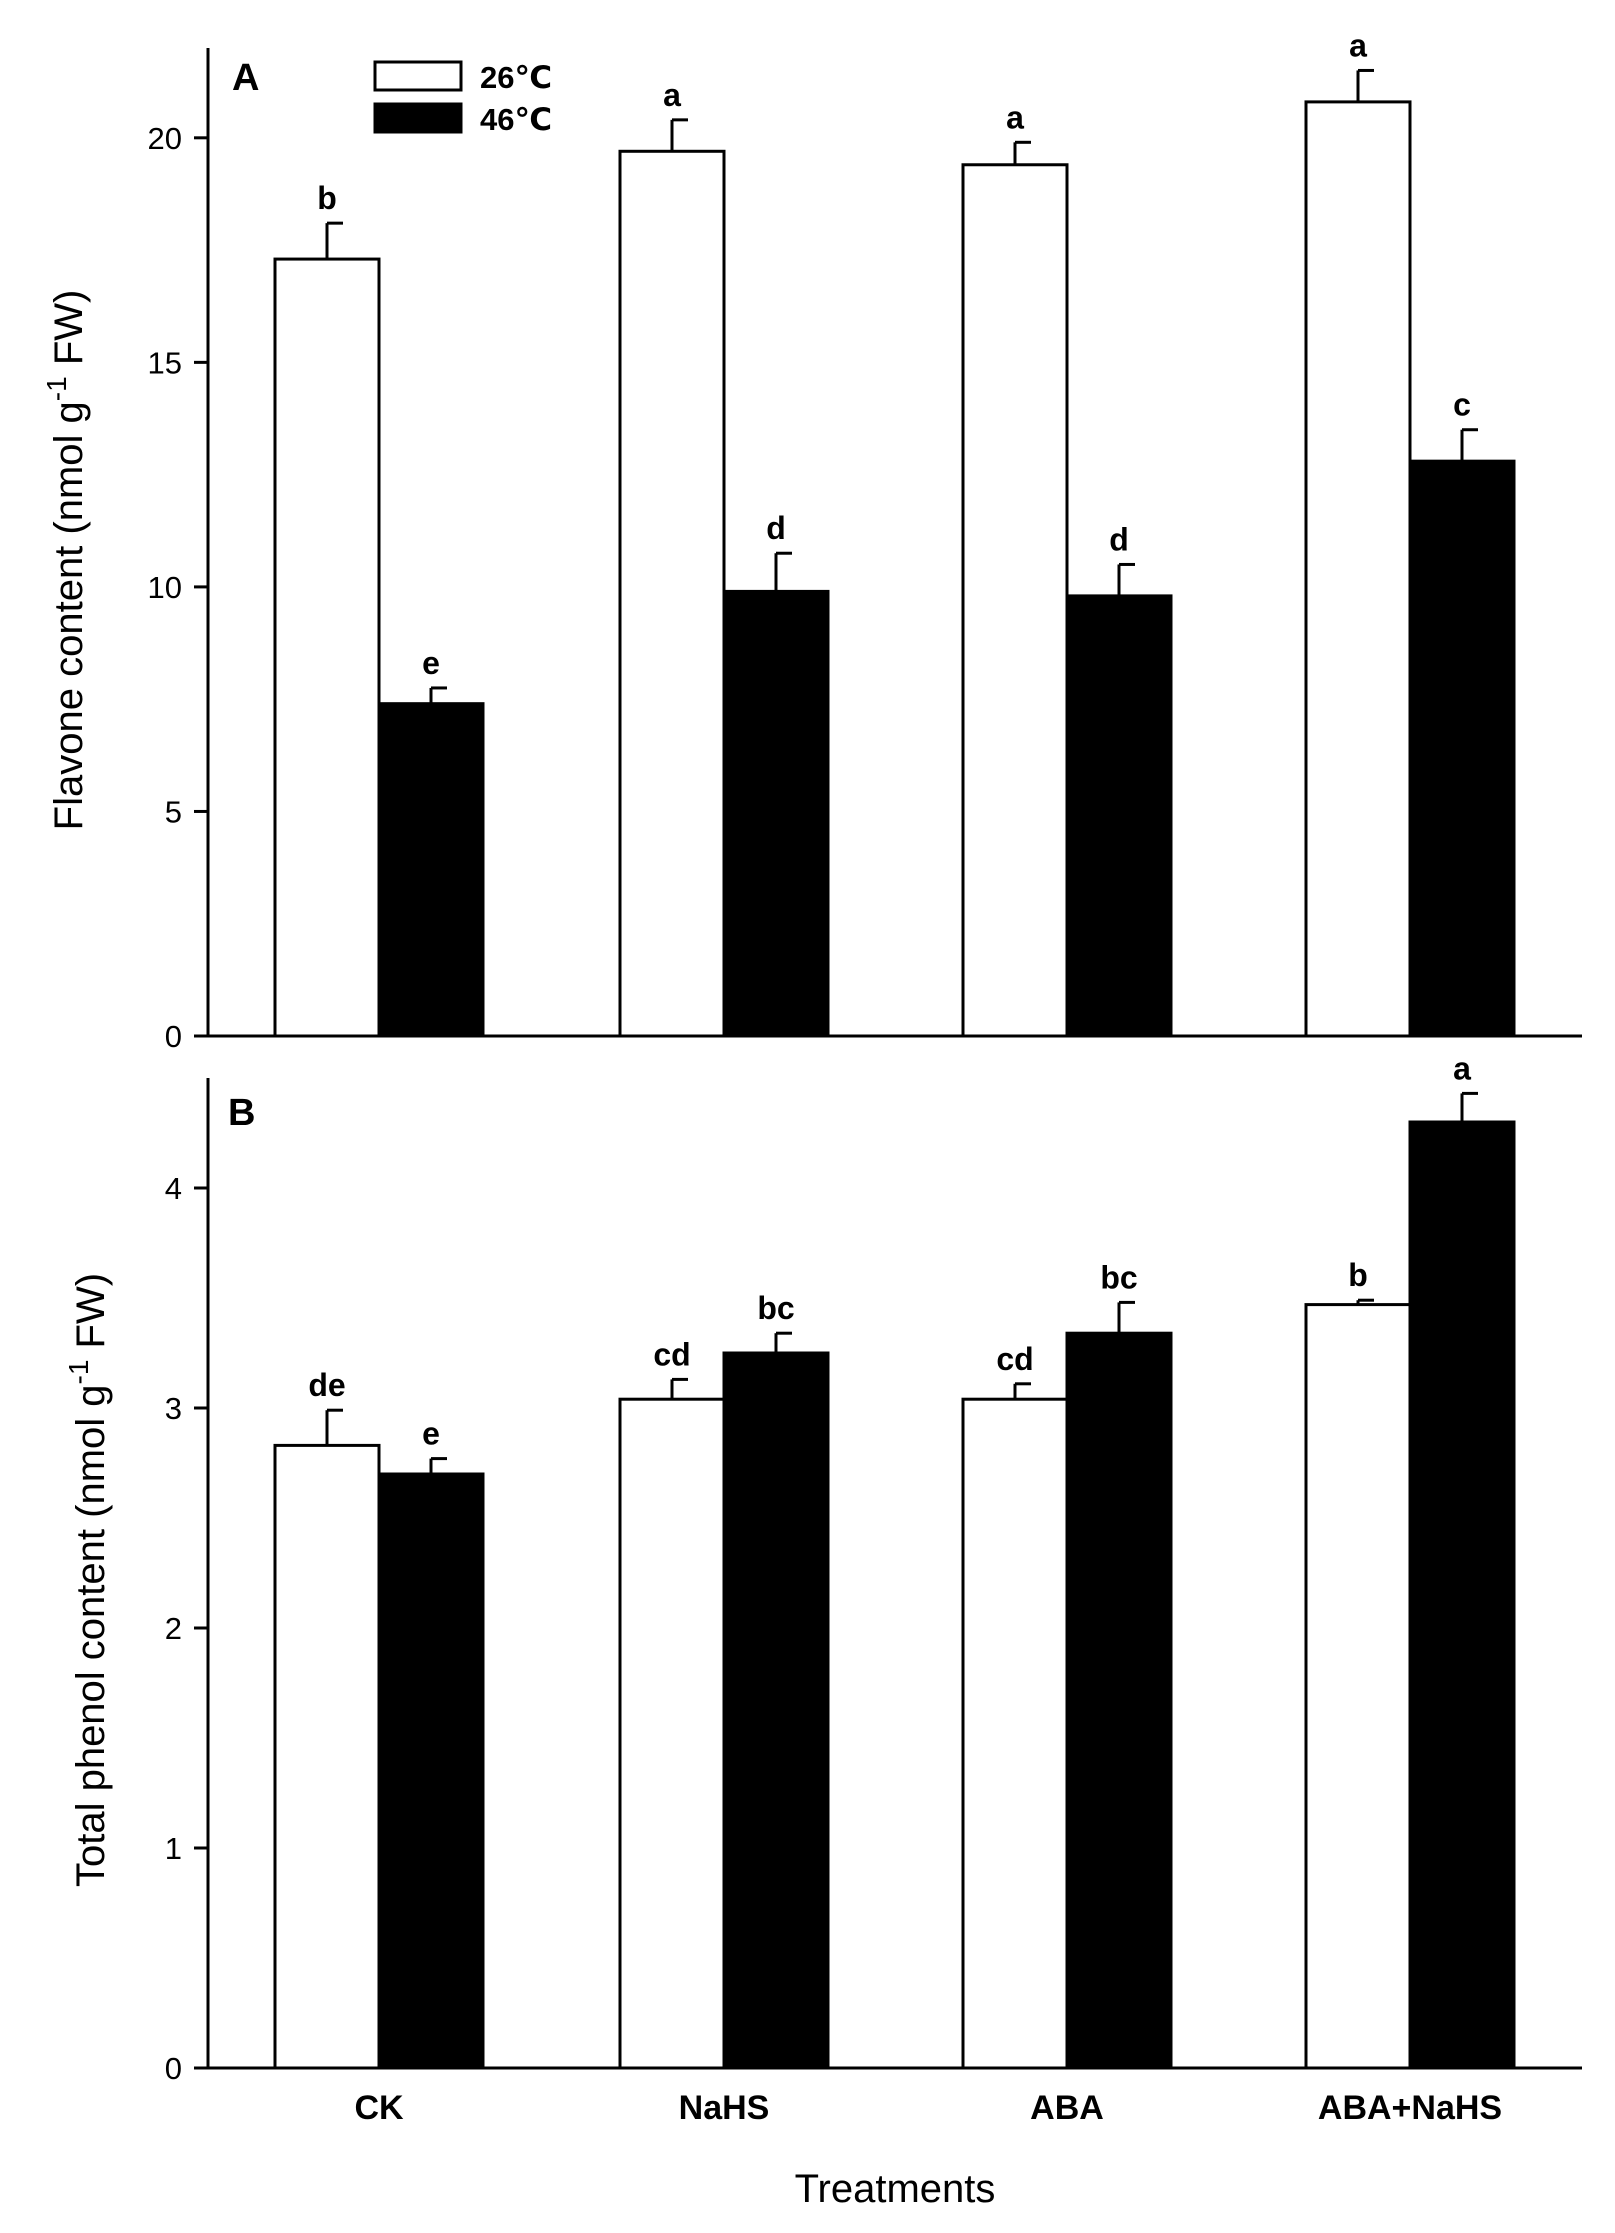 The image size is (1615, 2233). Describe the element at coordinates (165, 138) in the screenshot. I see `panel-a-y-tick-label: 20` at that location.